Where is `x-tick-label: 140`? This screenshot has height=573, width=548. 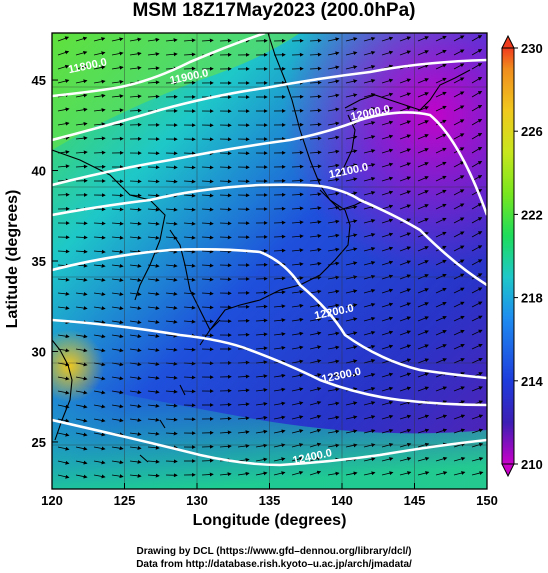 x-tick-label: 140 is located at coordinates (342, 500).